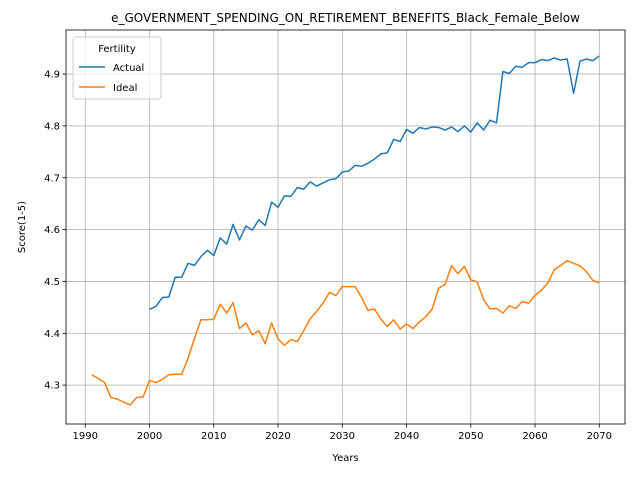  Describe the element at coordinates (128, 68) in the screenshot. I see `legend-label-actual: Actual` at that location.